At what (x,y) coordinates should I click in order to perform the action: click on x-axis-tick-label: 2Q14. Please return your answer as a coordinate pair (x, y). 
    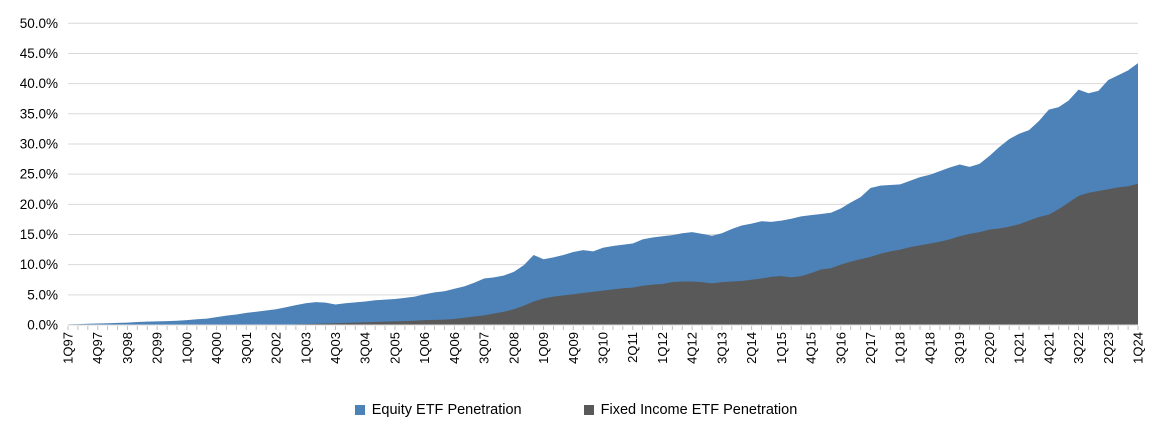
    Looking at the image, I should click on (751, 348).